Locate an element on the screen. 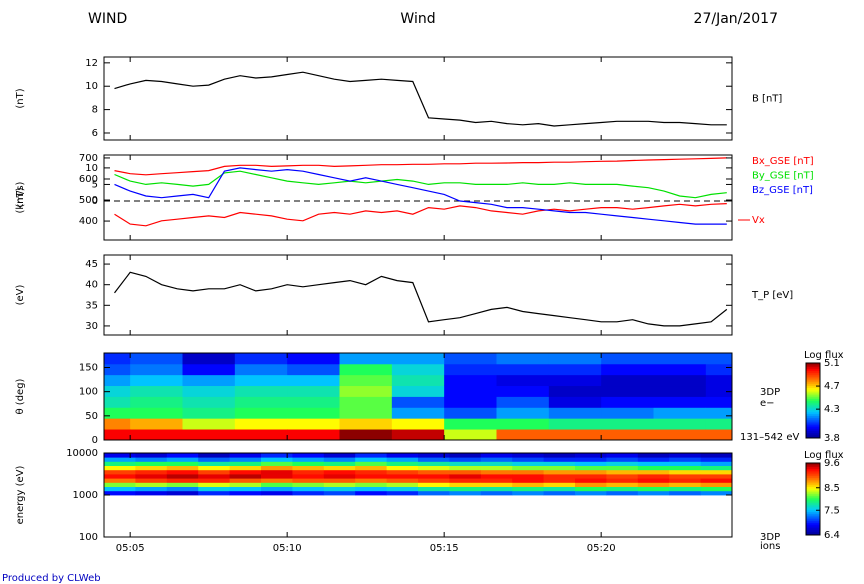  colorbar-tick-label: 4.3 is located at coordinates (832, 409).